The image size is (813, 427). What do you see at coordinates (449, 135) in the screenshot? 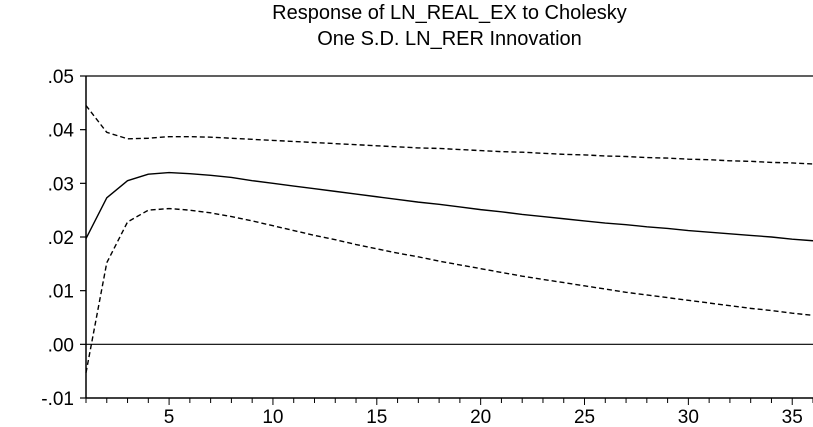
I see `confidence-band-line` at bounding box center [449, 135].